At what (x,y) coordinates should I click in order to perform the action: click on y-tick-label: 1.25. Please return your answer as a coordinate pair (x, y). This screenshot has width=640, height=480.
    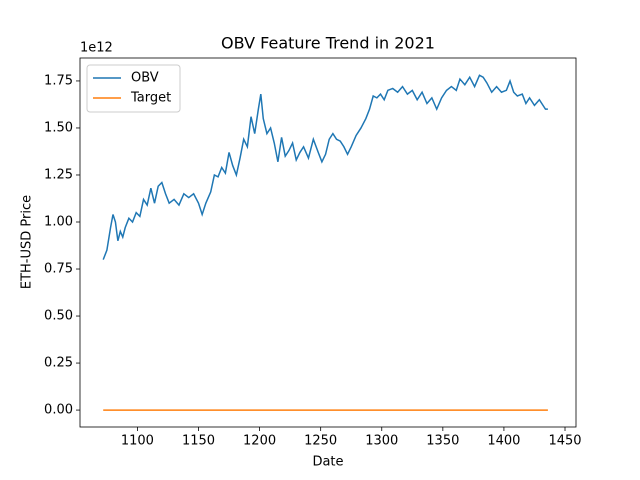
    Looking at the image, I should click on (58, 174).